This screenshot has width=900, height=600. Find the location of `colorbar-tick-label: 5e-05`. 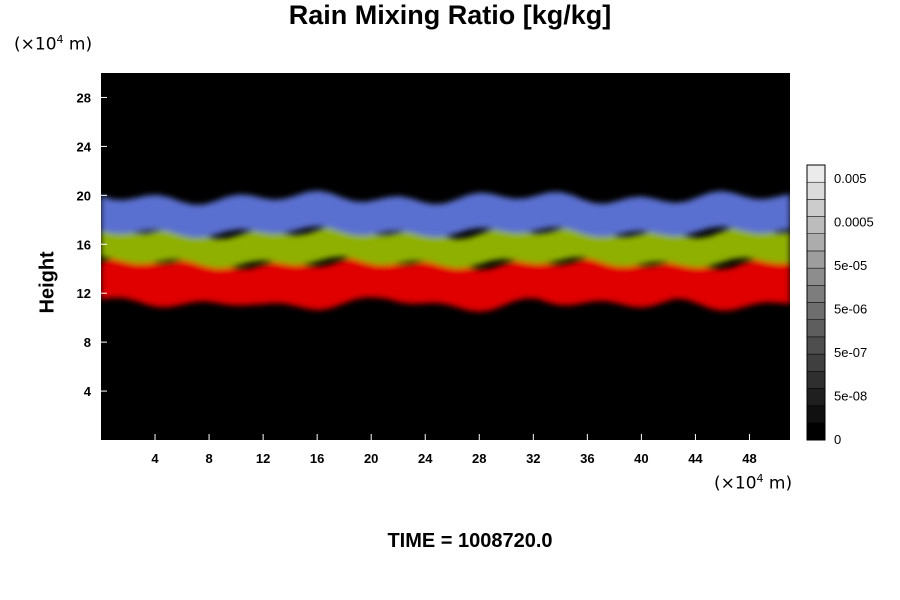

colorbar-tick-label: 5e-05 is located at coordinates (850, 265).